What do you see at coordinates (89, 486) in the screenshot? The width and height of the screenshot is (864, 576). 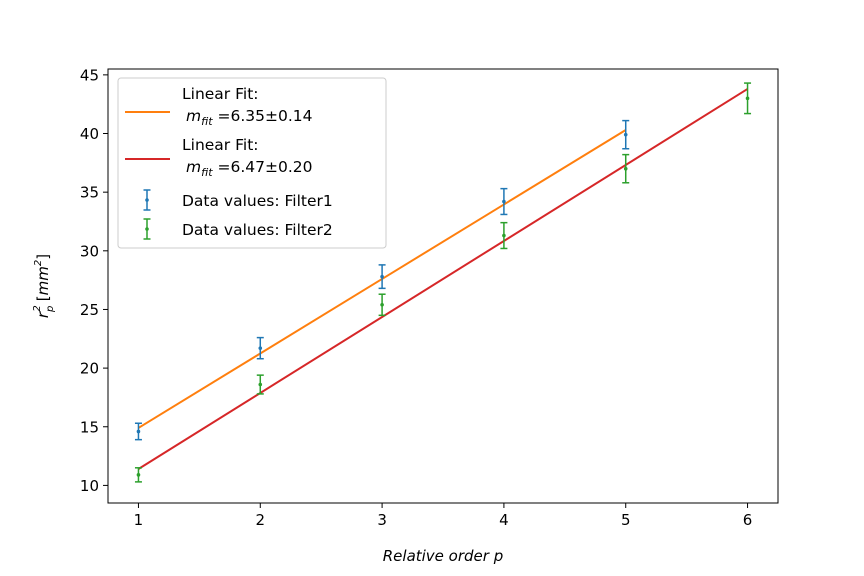 I see `y-tick-label: 10` at bounding box center [89, 486].